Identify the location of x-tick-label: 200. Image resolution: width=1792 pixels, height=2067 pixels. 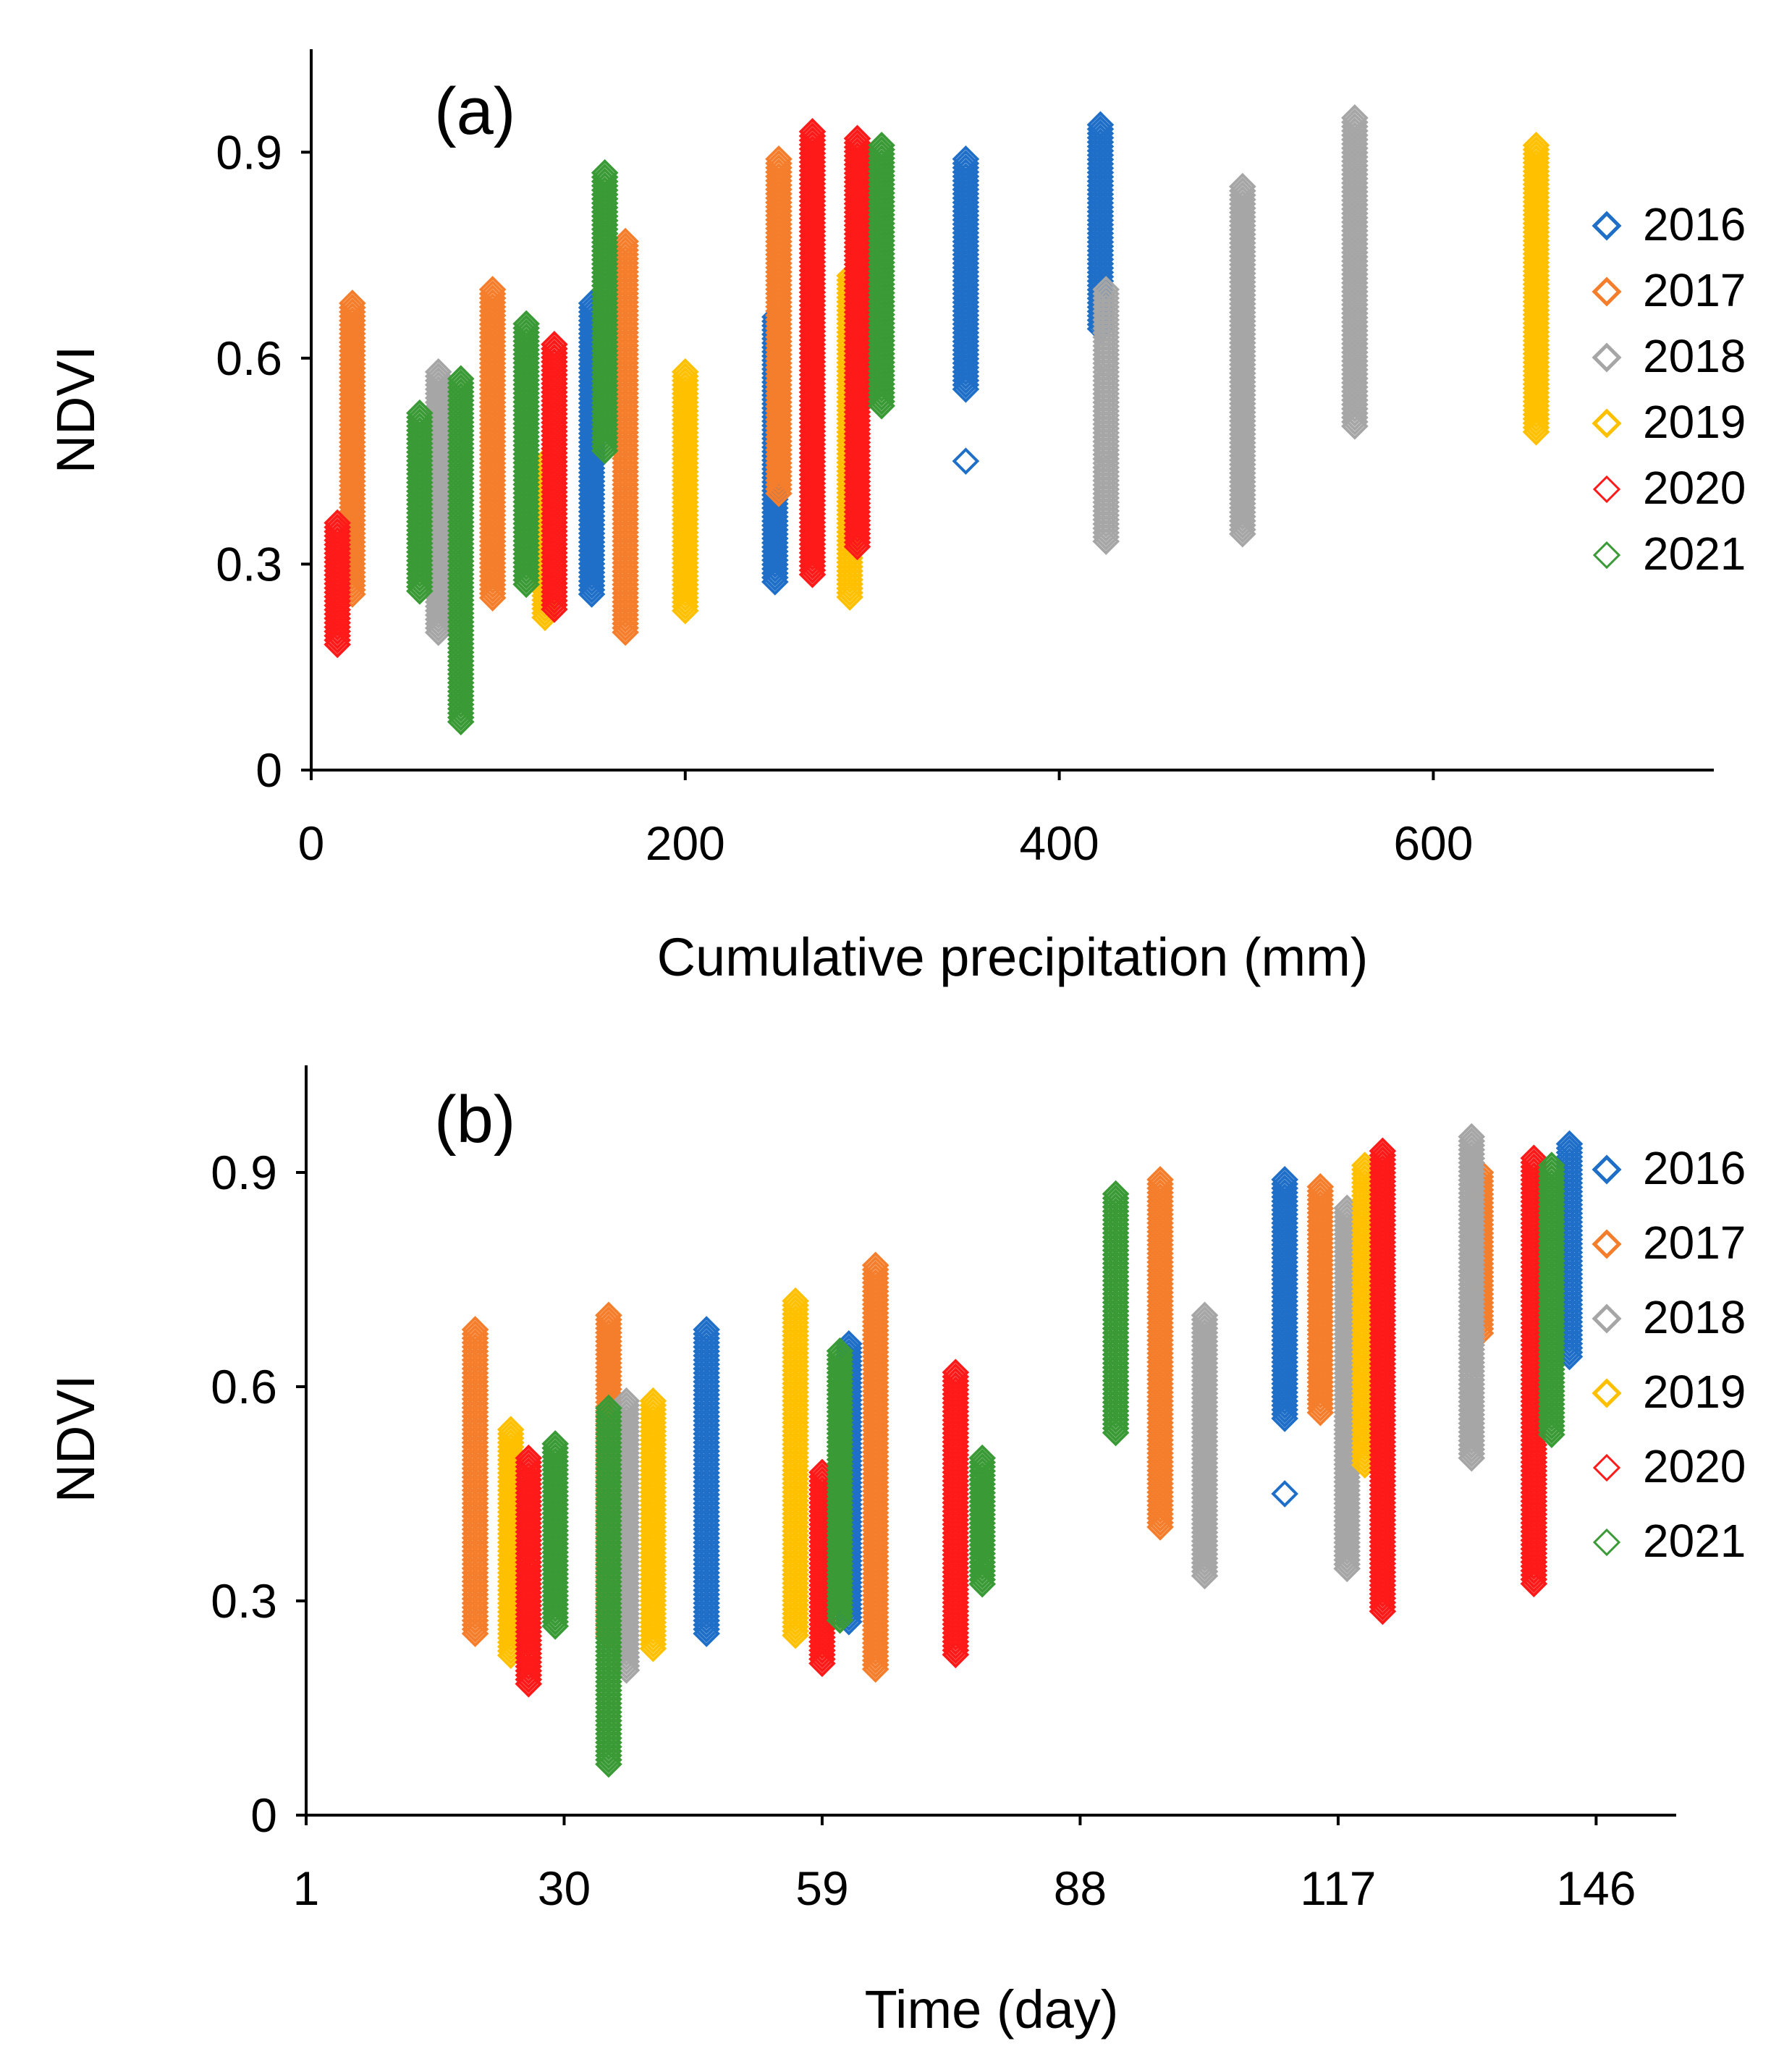
(685, 843).